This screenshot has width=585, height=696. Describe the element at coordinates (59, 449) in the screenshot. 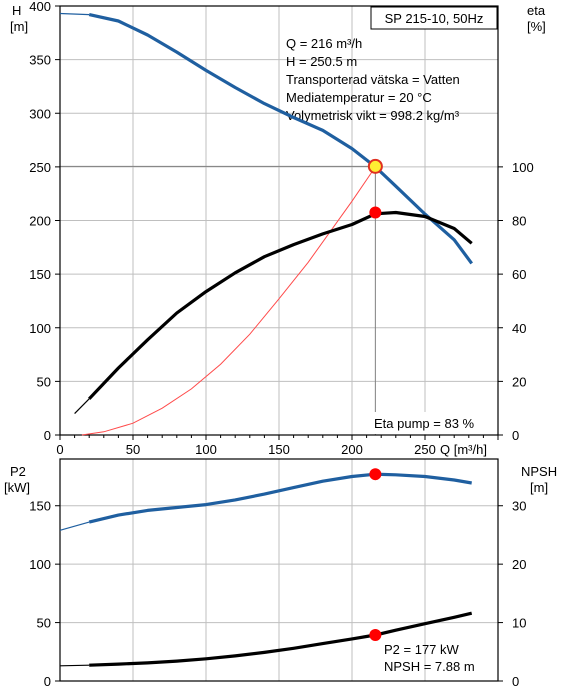

I see `x-tick-label: 0` at that location.